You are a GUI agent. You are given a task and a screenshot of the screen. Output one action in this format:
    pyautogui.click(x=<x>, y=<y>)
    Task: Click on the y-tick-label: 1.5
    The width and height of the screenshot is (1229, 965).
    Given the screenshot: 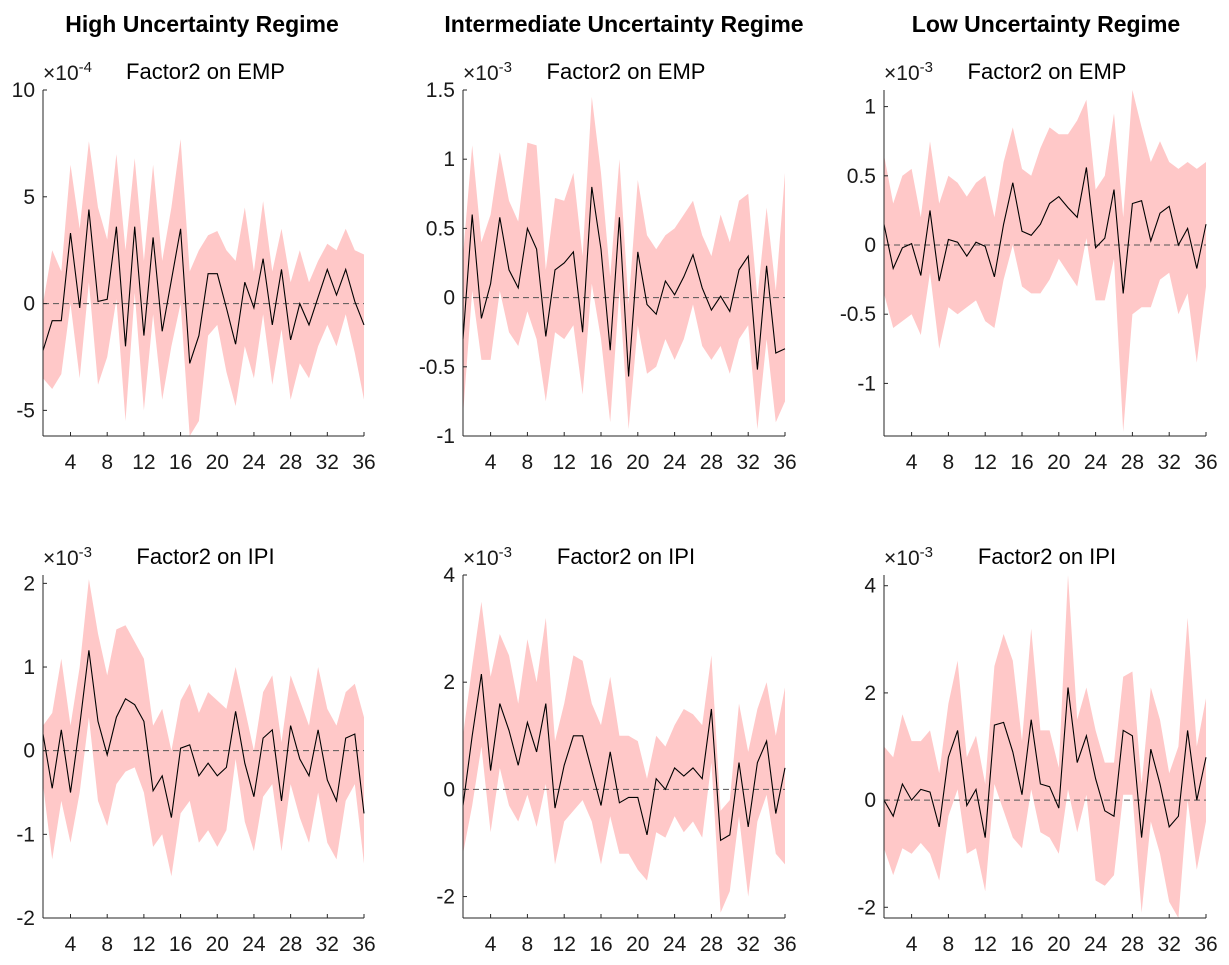 What is the action you would take?
    pyautogui.click(x=440, y=90)
    